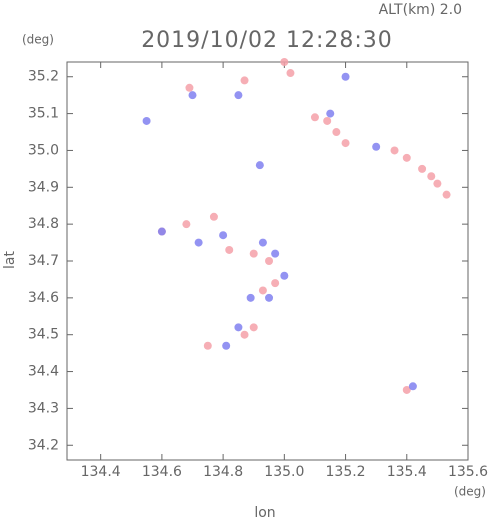 Image resolution: width=491 pixels, height=521 pixels. What do you see at coordinates (43, 187) in the screenshot?
I see `y-tick-label: 34.9` at bounding box center [43, 187].